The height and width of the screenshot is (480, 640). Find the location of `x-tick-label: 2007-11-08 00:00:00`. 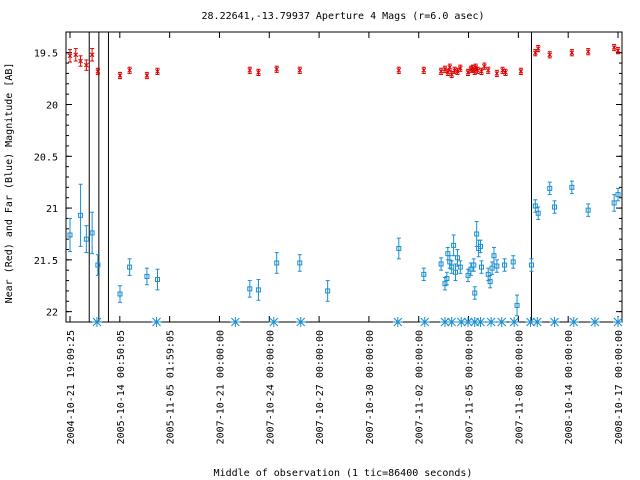

x-tick-label: 2007-11-08 00:00:00 is located at coordinates (519, 387).